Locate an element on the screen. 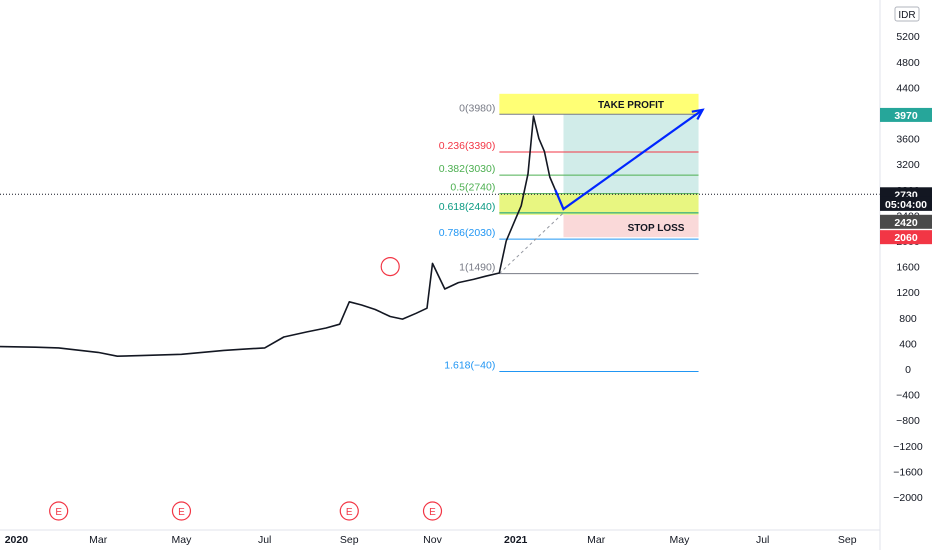 The image size is (932, 555). price-2-badge-text: 2420 is located at coordinates (906, 223).